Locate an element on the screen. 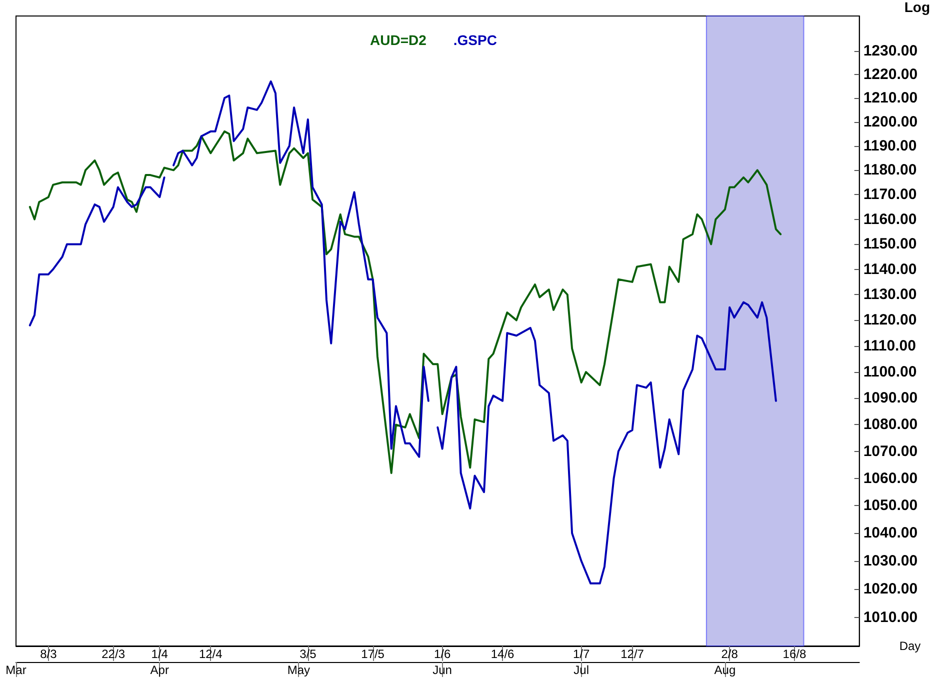  y-tick-label: 1220.00 is located at coordinates (890, 74).